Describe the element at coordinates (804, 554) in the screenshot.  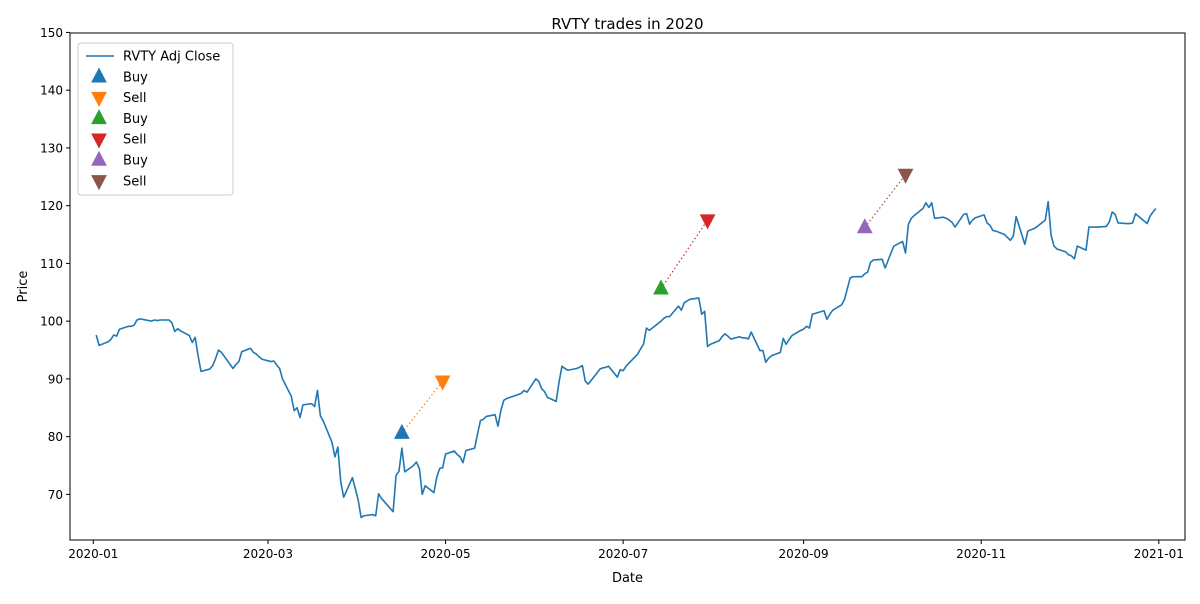
I see `x-tick-label: 2020-09` at that location.